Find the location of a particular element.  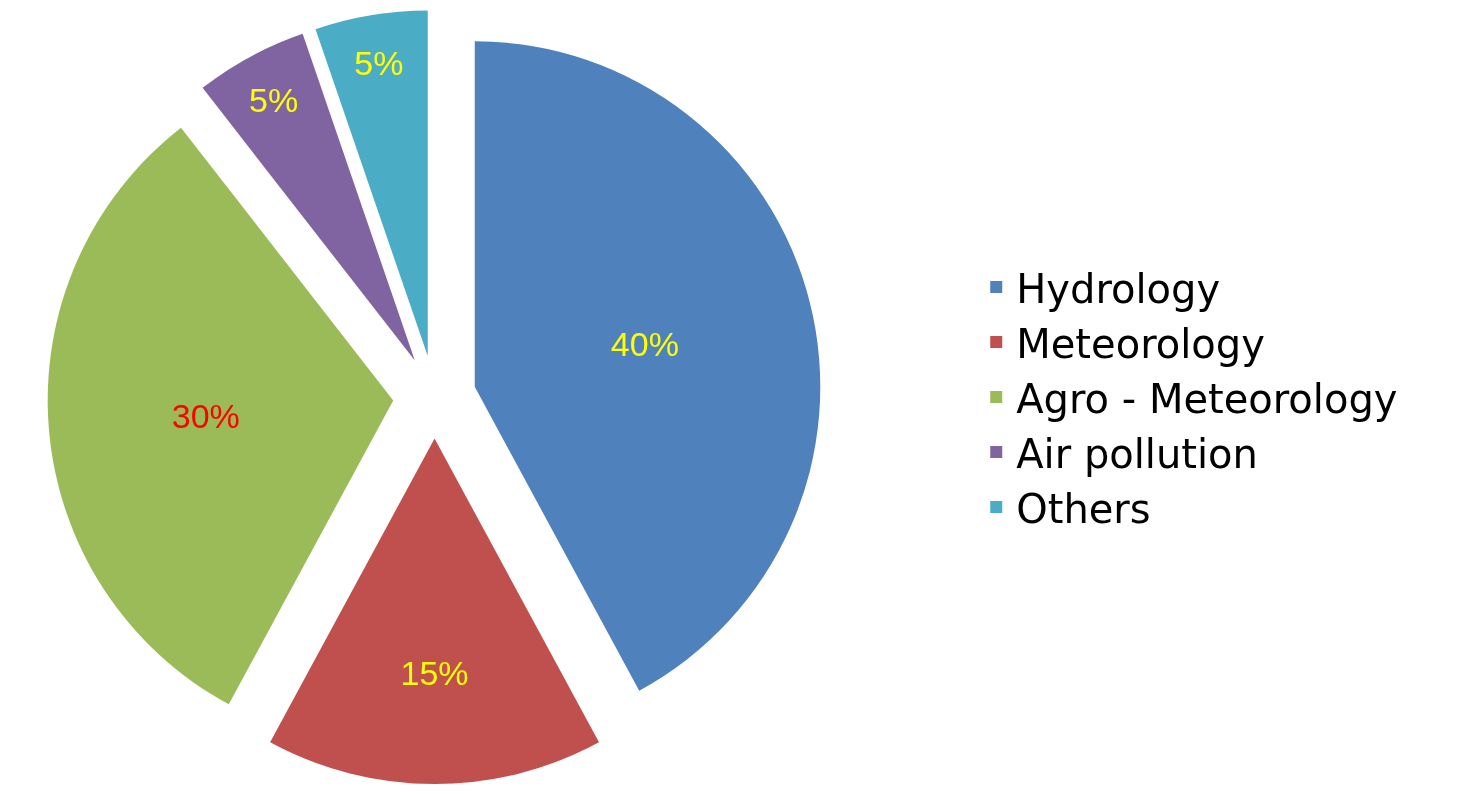

legend-label: Agro - Meteorology is located at coordinates (1207, 398).